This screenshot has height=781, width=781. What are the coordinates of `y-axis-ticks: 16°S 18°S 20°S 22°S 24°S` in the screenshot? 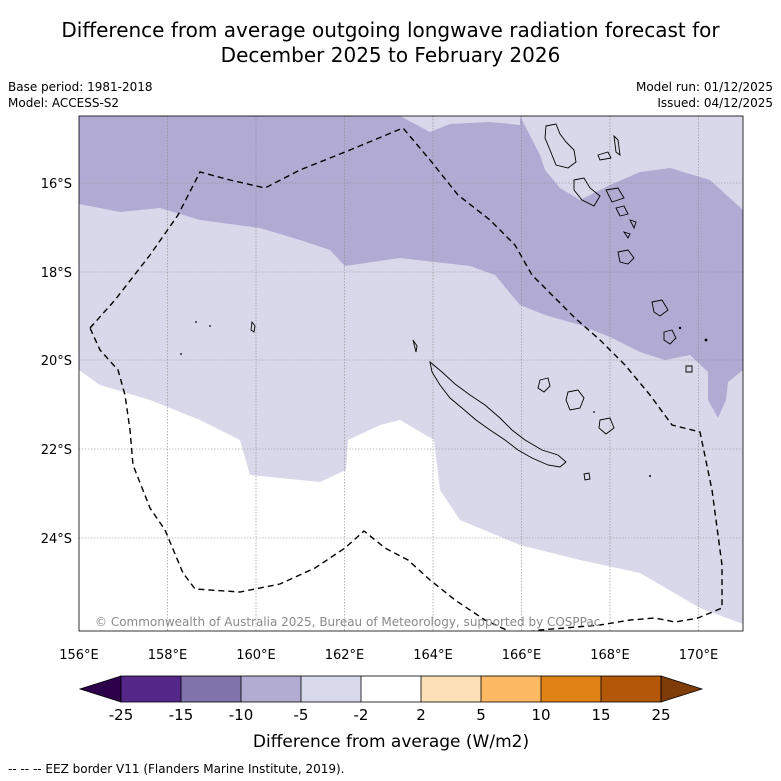 It's located at (56, 362).